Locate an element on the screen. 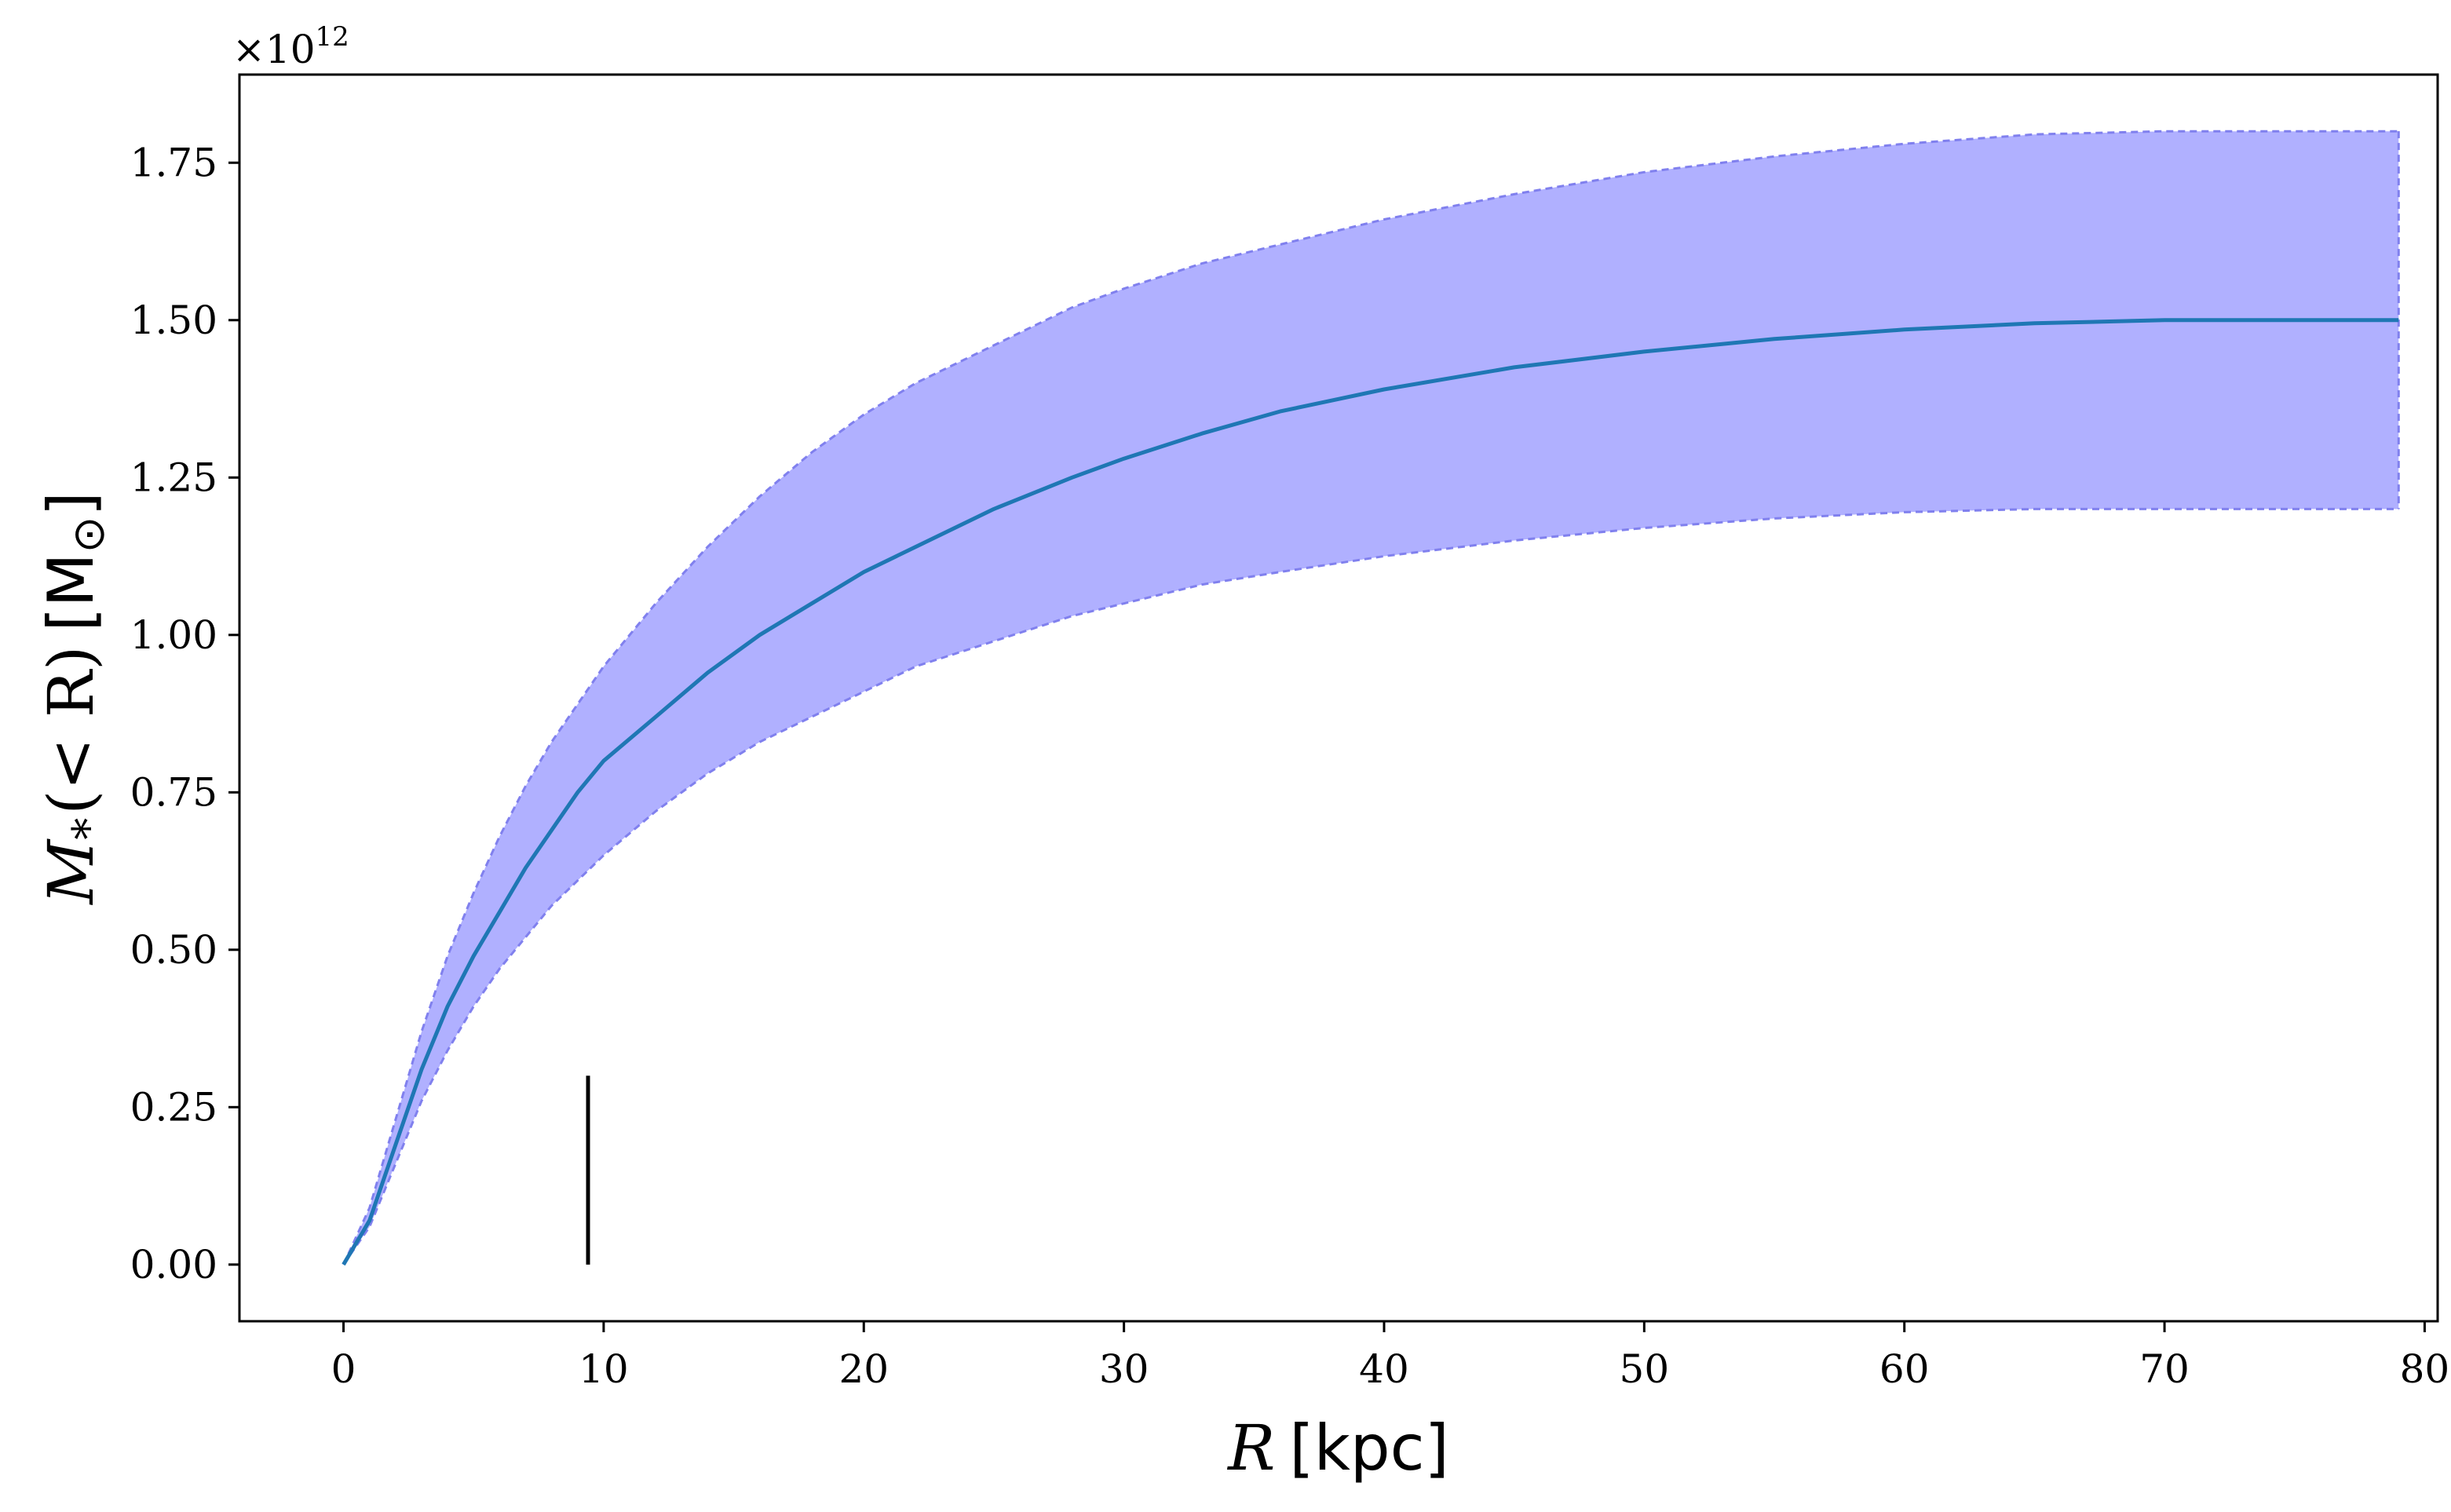 The width and height of the screenshot is (2451, 1512). x-tick-label: 40 is located at coordinates (1384, 1369).